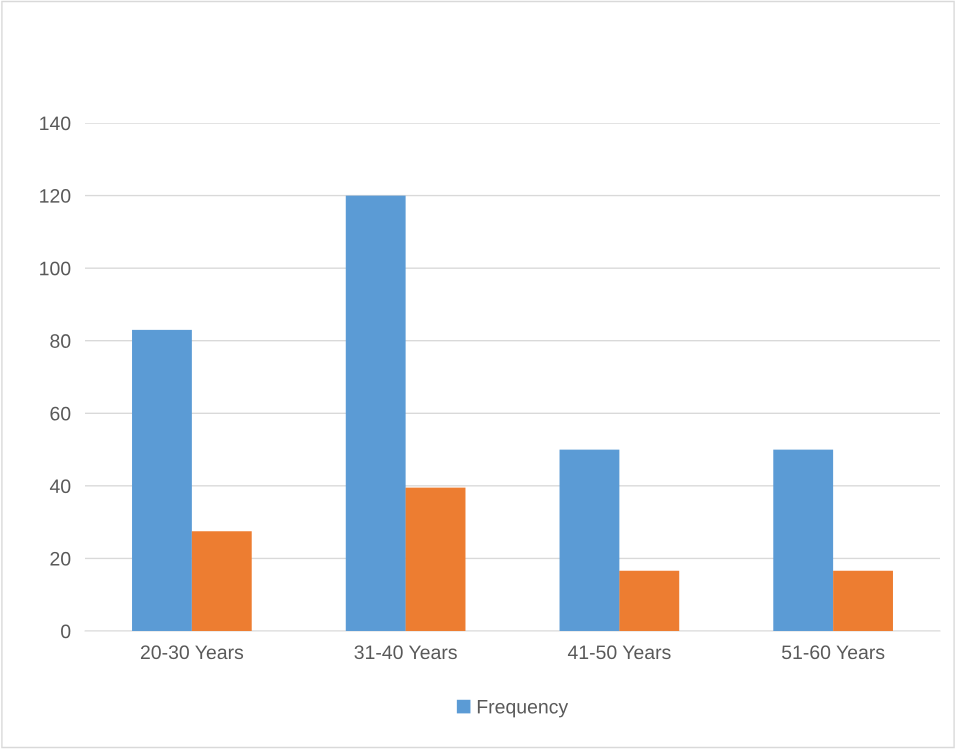  I want to click on y-tick-label: 40, so click(60, 486).